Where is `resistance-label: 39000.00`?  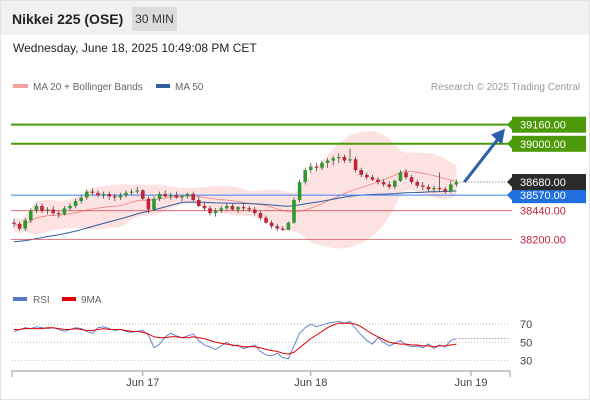
resistance-label: 39000.00 is located at coordinates (543, 145).